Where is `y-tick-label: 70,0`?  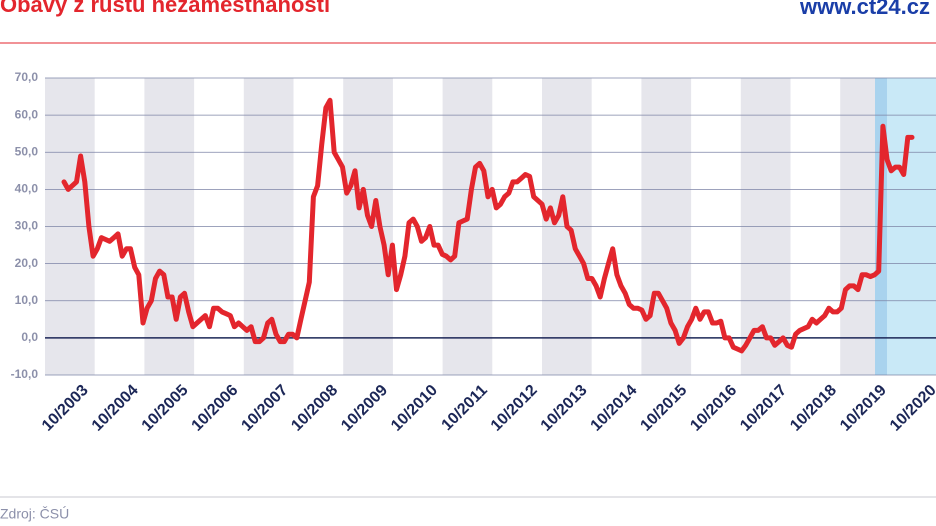
y-tick-label: 70,0 is located at coordinates (27, 77).